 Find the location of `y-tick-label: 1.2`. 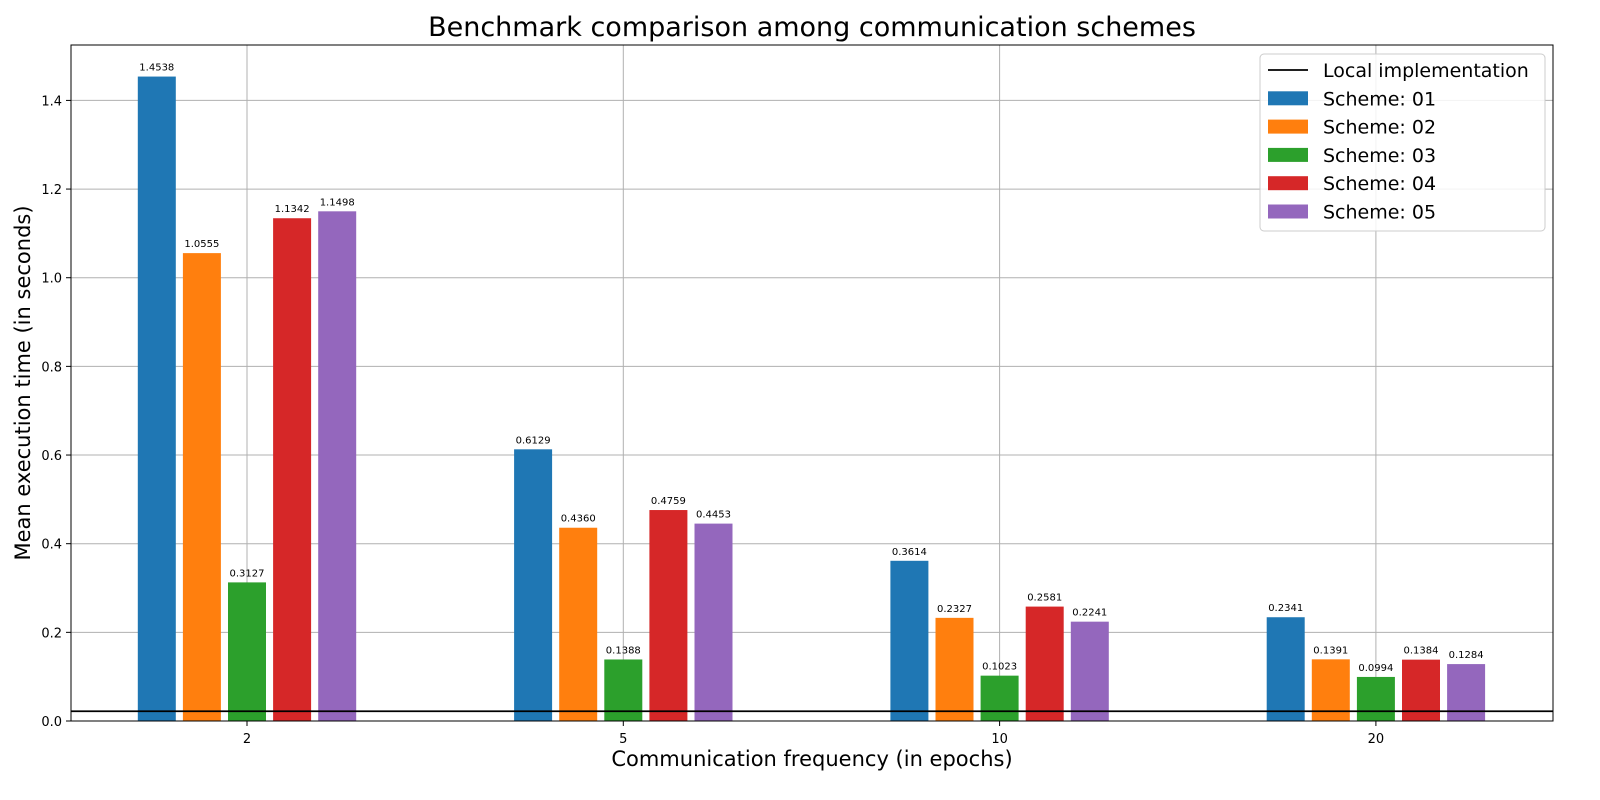

y-tick-label: 1.2 is located at coordinates (51, 190).